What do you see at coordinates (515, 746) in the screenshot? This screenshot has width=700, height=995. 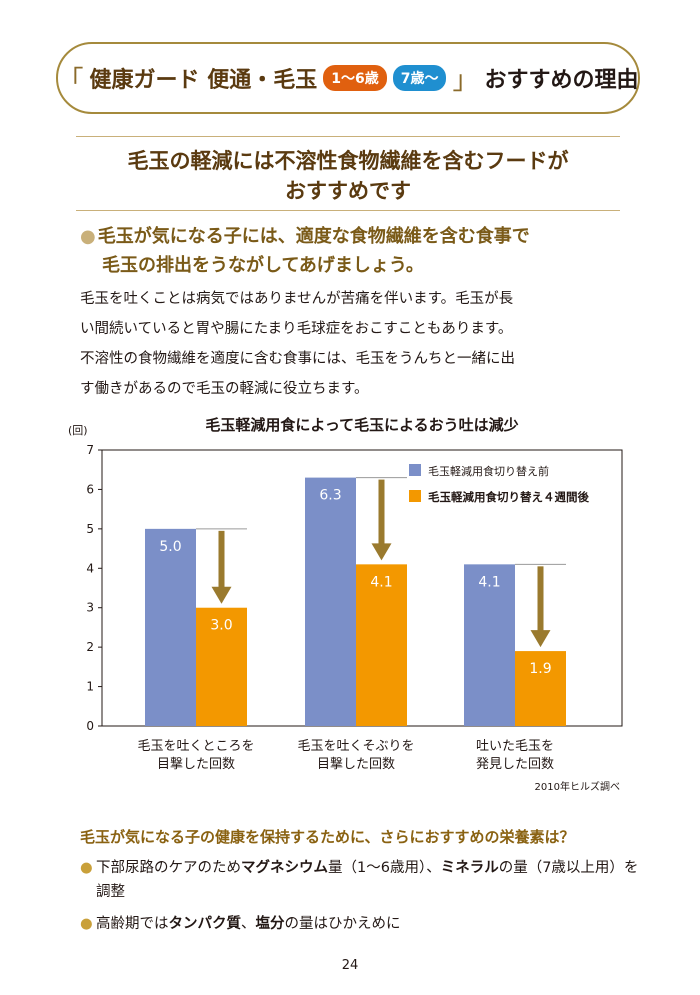 I see `category-label: 吐いた毛玉を` at bounding box center [515, 746].